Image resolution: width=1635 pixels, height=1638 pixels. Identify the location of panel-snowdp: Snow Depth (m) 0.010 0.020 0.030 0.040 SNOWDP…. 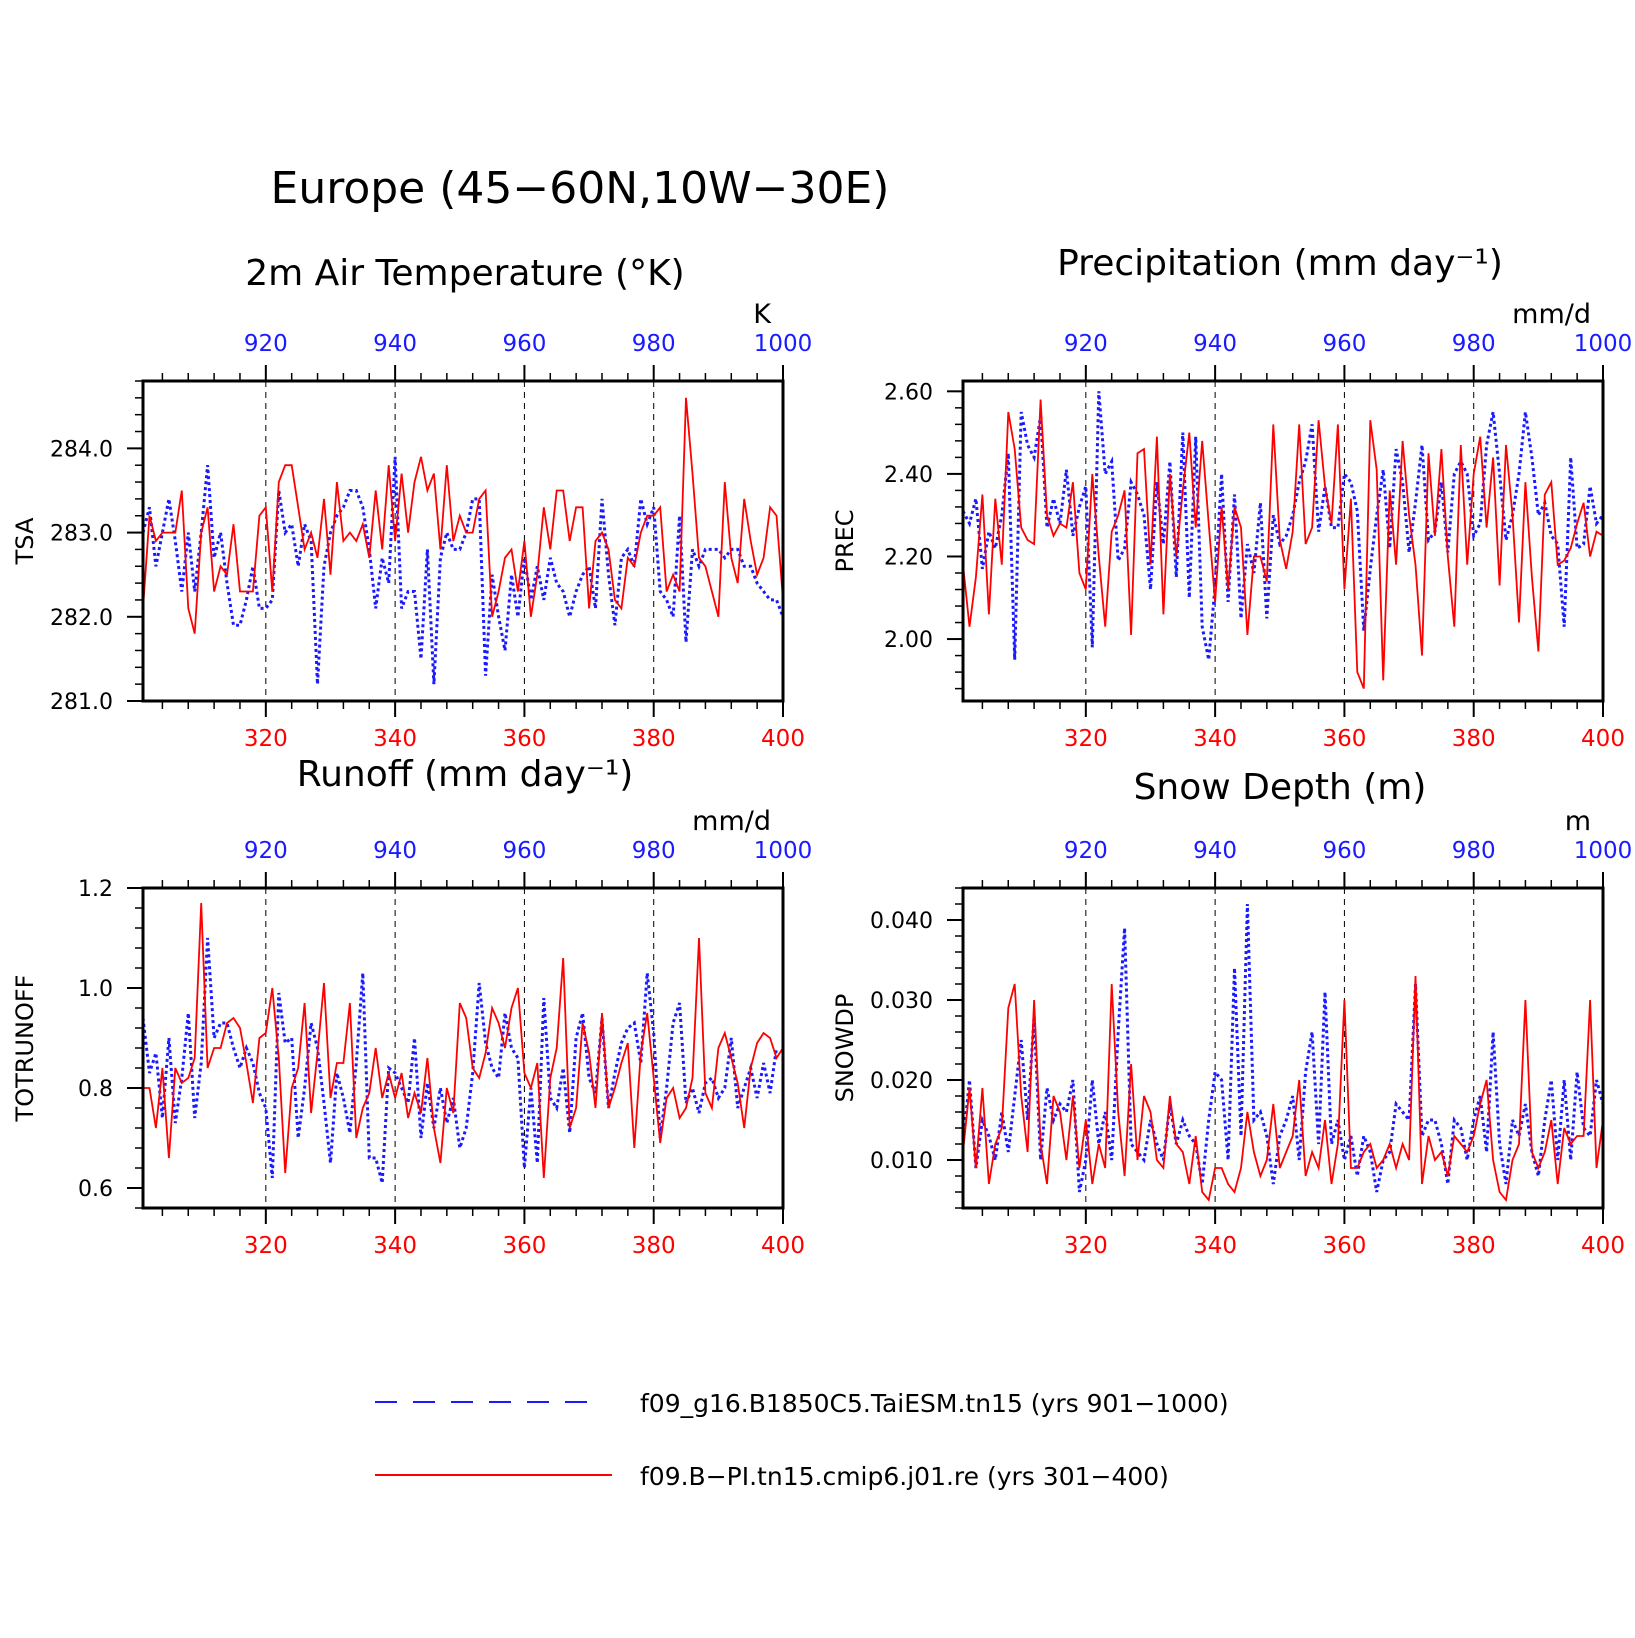
(1231, 1013).